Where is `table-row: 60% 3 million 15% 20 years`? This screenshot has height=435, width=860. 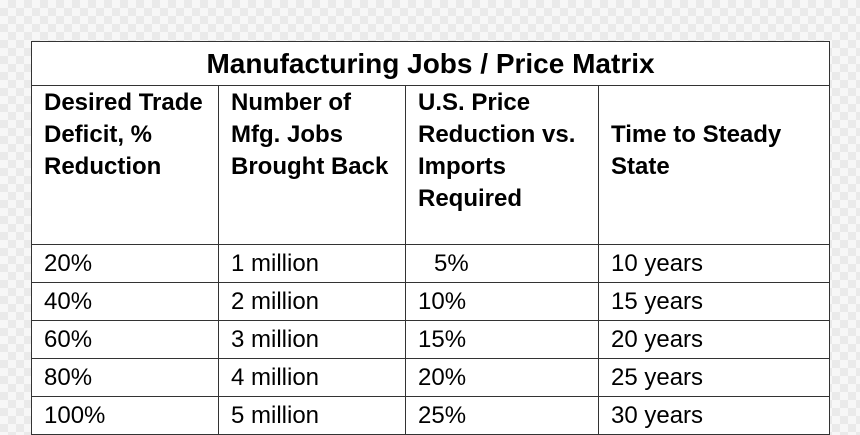 table-row: 60% 3 million 15% 20 years is located at coordinates (431, 339).